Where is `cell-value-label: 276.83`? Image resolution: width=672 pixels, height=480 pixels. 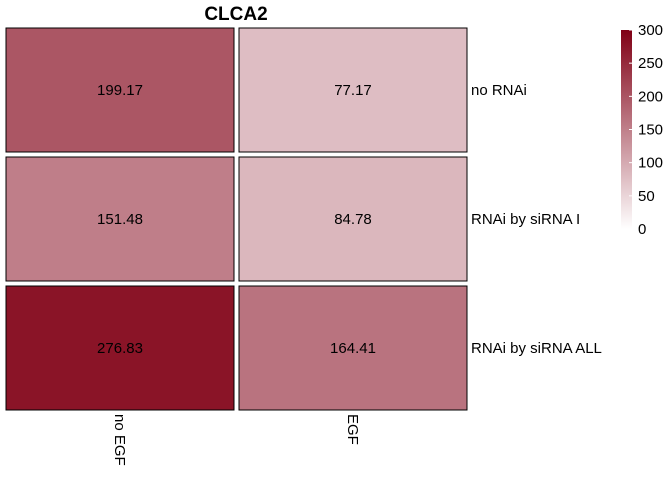
cell-value-label: 276.83 is located at coordinates (120, 348).